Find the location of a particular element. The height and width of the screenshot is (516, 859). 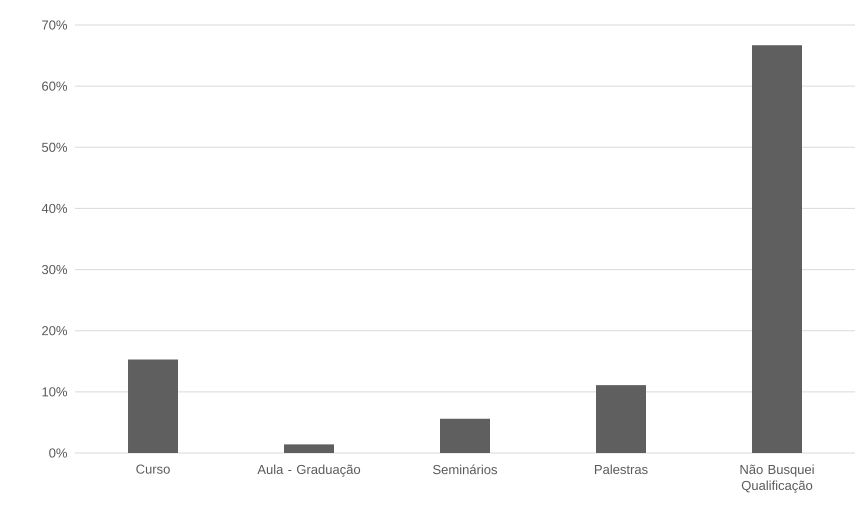

y-tick-label: 60% is located at coordinates (55, 86).